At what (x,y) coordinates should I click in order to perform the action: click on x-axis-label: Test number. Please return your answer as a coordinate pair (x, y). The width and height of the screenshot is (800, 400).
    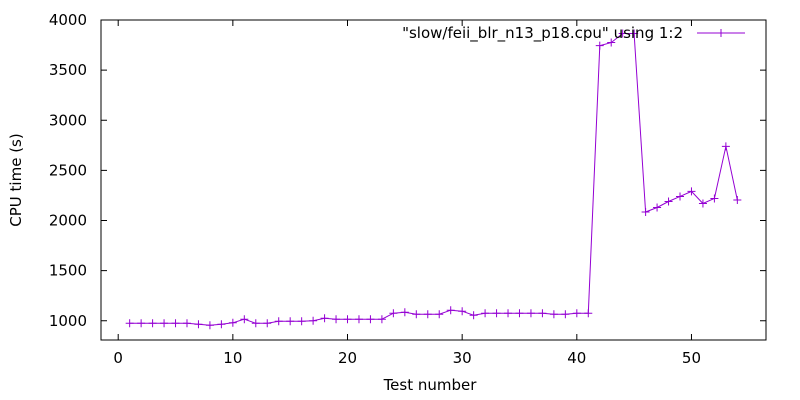
    Looking at the image, I should click on (430, 385).